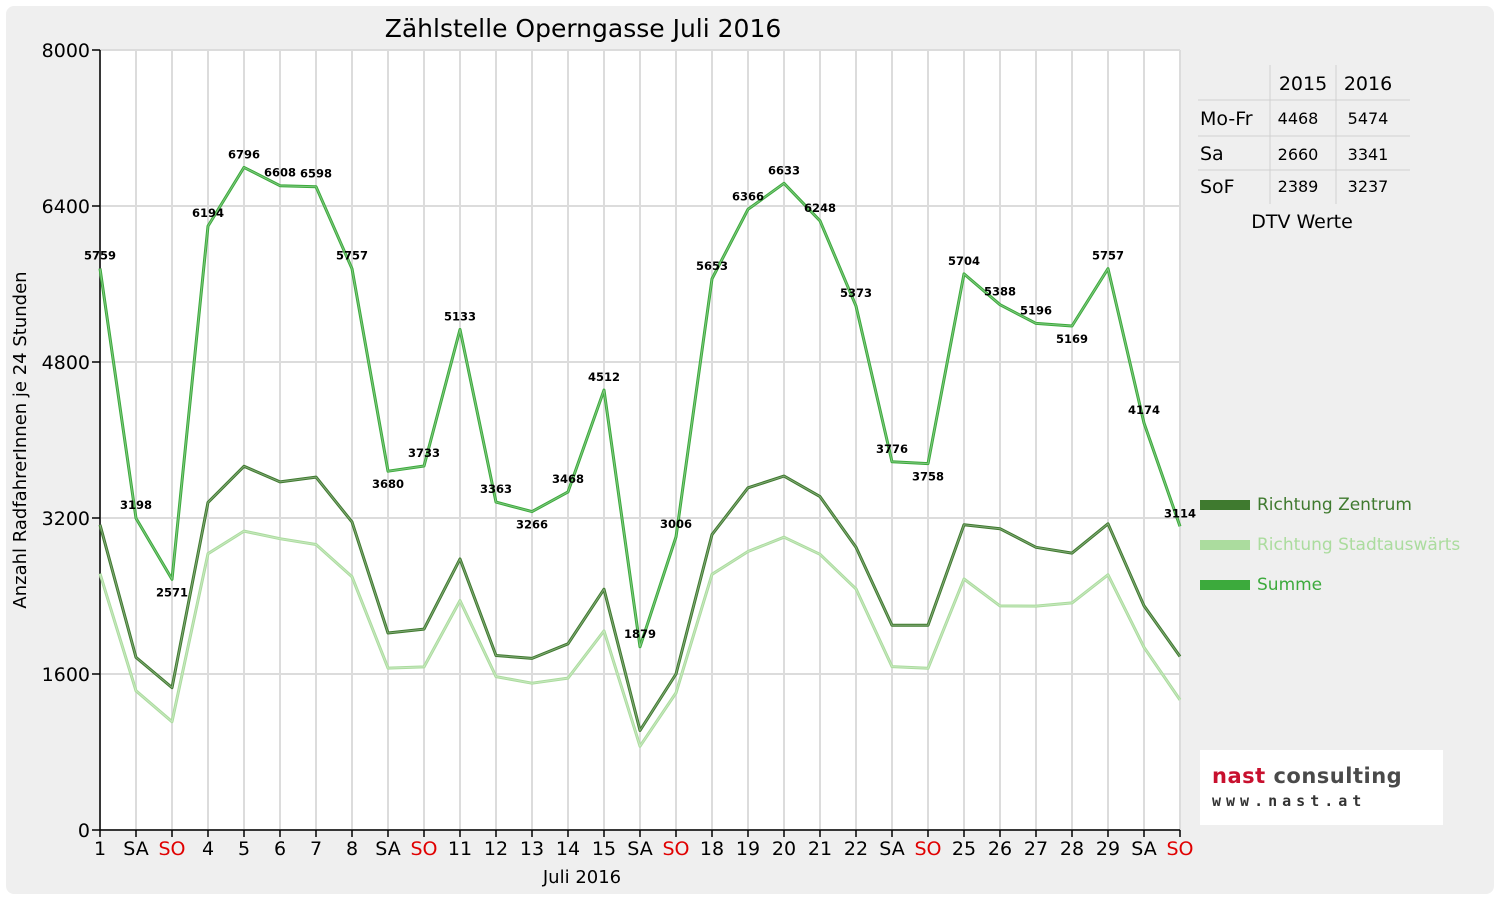 This screenshot has width=1500, height=900. Describe the element at coordinates (66, 51) in the screenshot. I see `y-tick-label: 8000` at that location.